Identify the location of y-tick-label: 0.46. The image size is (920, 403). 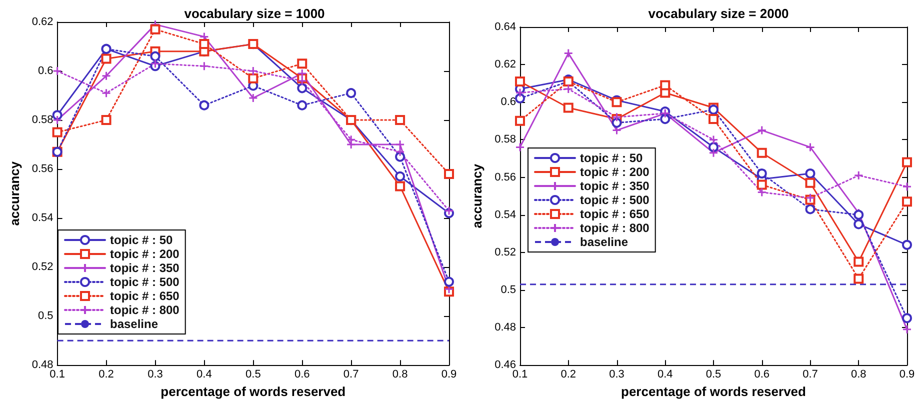
(505, 365).